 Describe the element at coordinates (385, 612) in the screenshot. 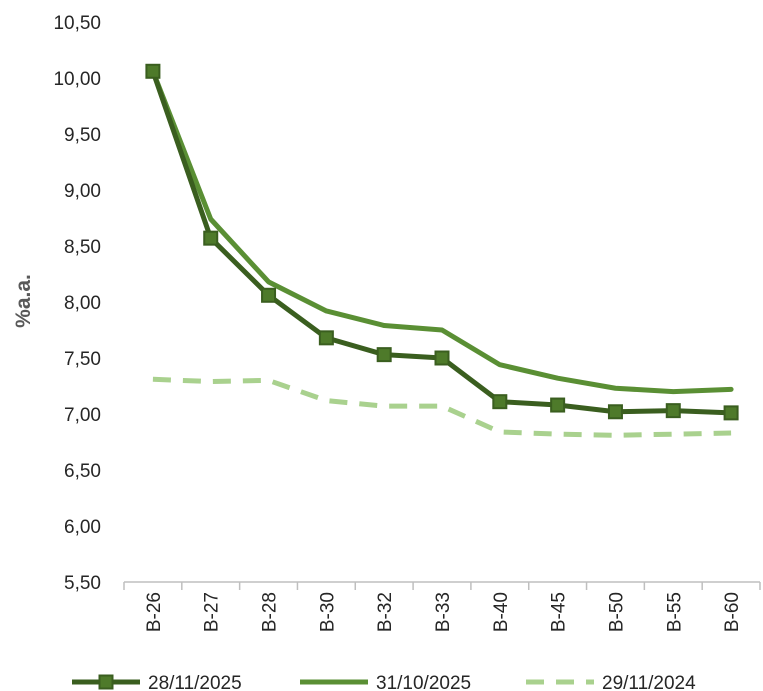

I see `x-tick-label: B-32` at that location.